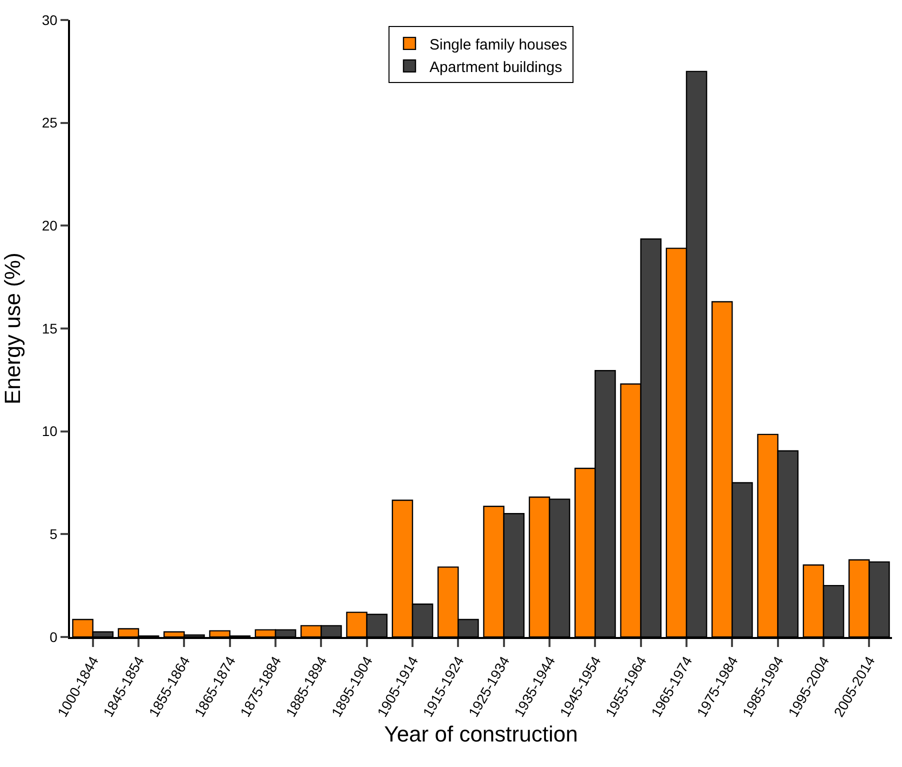  What do you see at coordinates (54, 534) in the screenshot?
I see `y-tick-label: 5` at bounding box center [54, 534].